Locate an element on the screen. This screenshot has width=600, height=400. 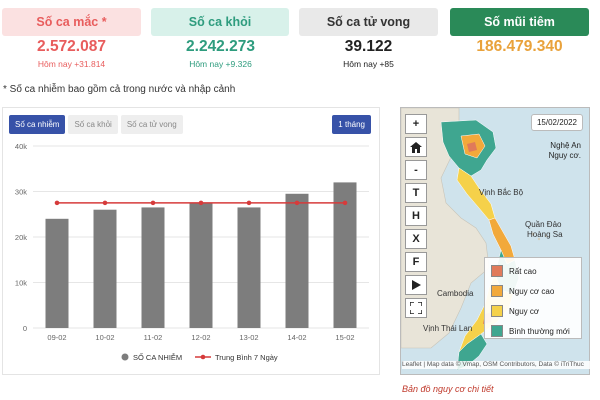
recovered-card: Số ca khỏi is located at coordinates (220, 22).